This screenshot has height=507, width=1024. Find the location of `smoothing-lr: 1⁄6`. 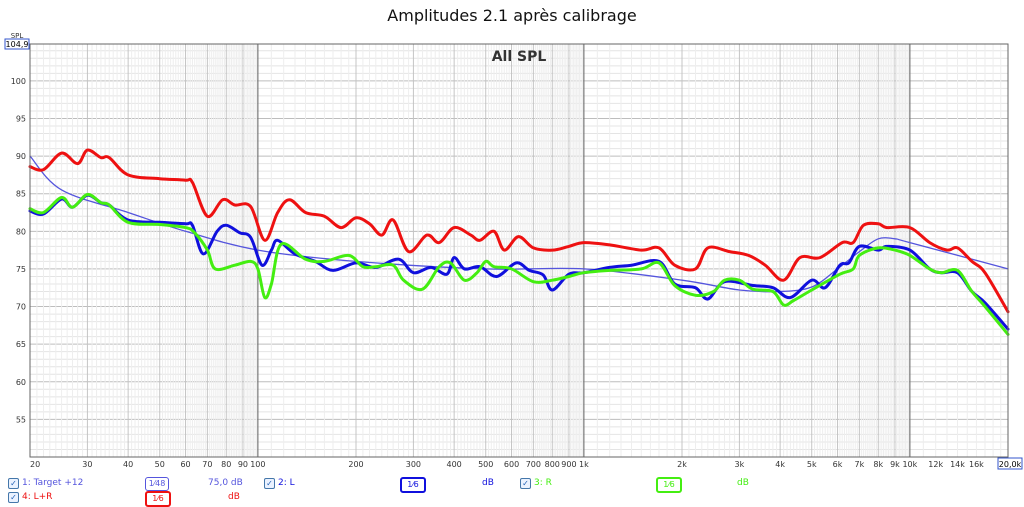

smoothing-lr: 1⁄6 is located at coordinates (158, 499).